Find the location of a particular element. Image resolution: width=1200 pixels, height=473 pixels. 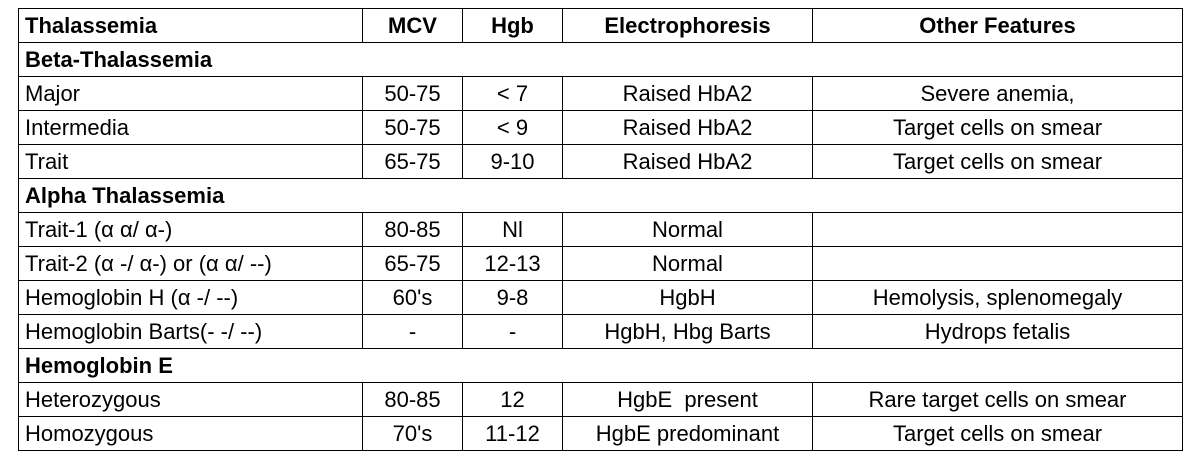

cell: < 7 is located at coordinates (512, 93).